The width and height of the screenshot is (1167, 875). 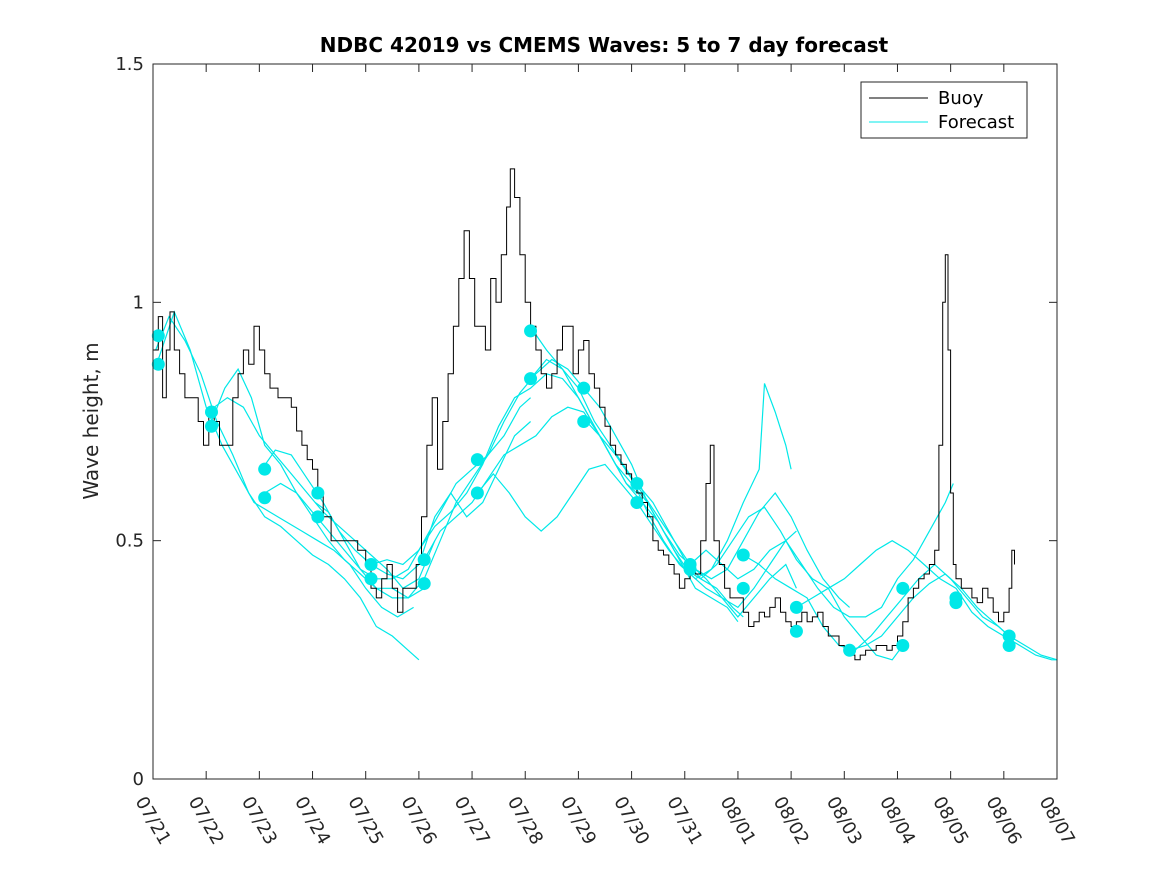 I want to click on x-tick-label: 07/29, so click(x=578, y=820).